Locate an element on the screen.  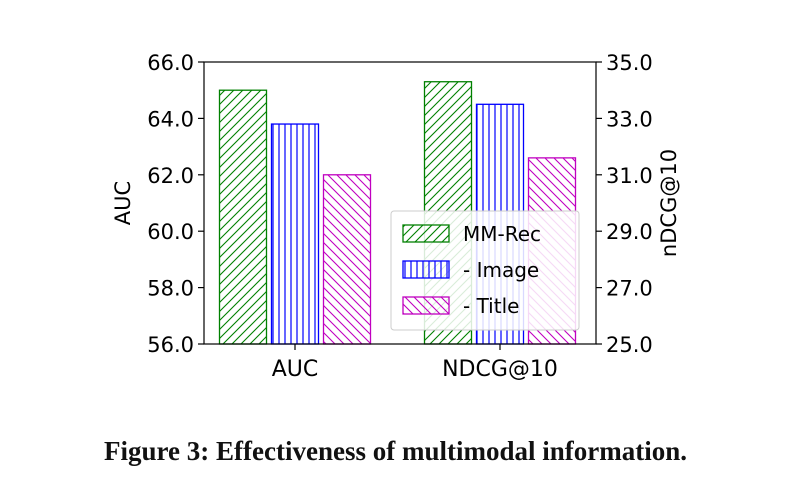
legend-label: MM-Rec is located at coordinates (502, 234).